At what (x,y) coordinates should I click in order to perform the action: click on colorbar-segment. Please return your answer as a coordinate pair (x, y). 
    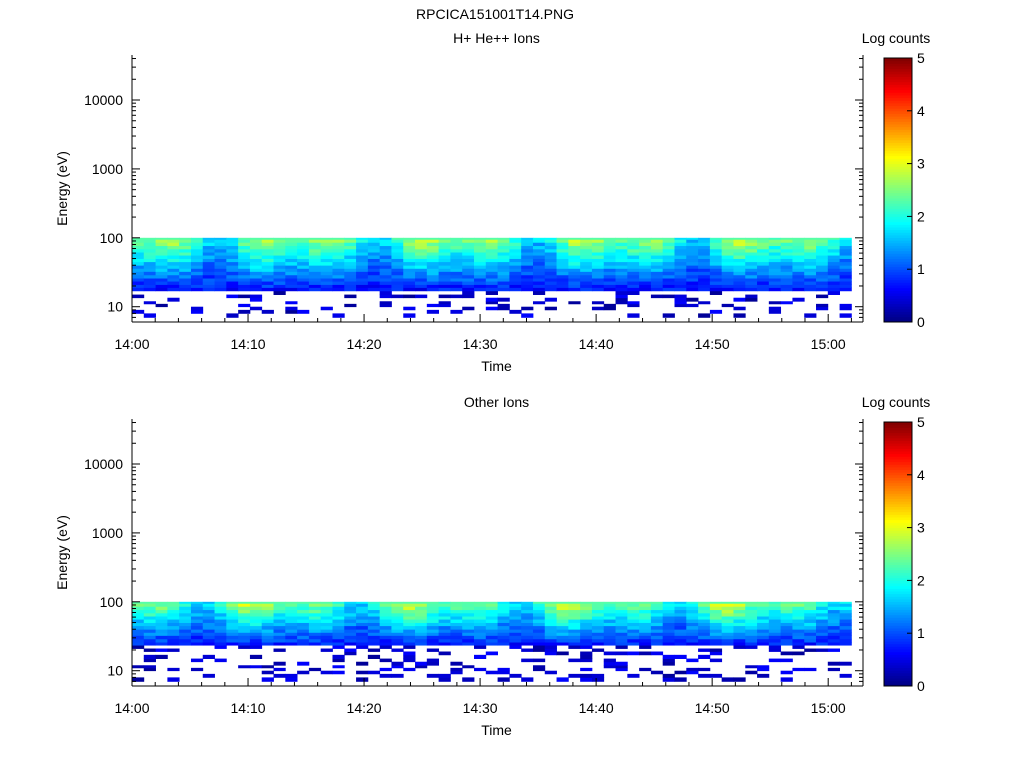
    Looking at the image, I should click on (898, 431).